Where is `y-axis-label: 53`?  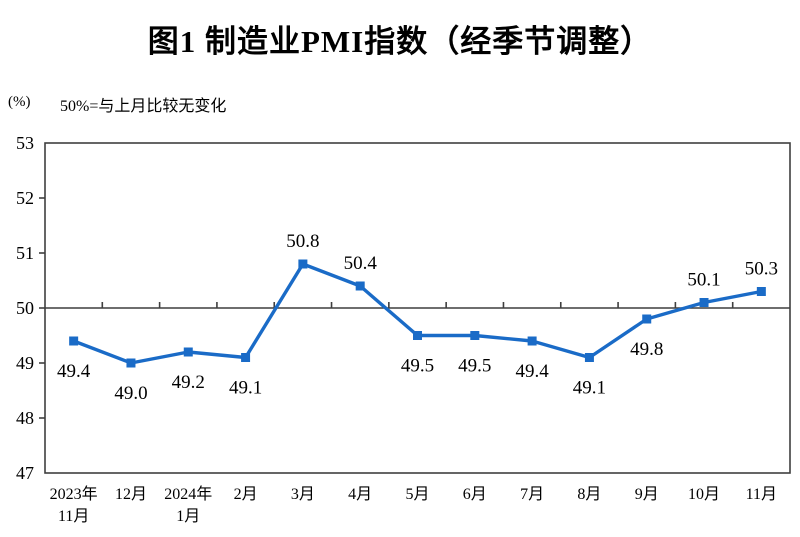
y-axis-label: 53 is located at coordinates (25, 143).